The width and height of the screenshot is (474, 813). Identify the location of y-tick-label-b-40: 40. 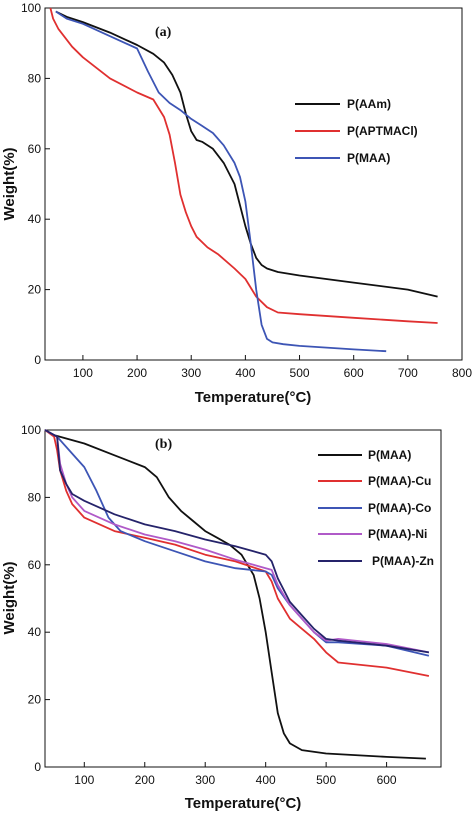
(35, 632).